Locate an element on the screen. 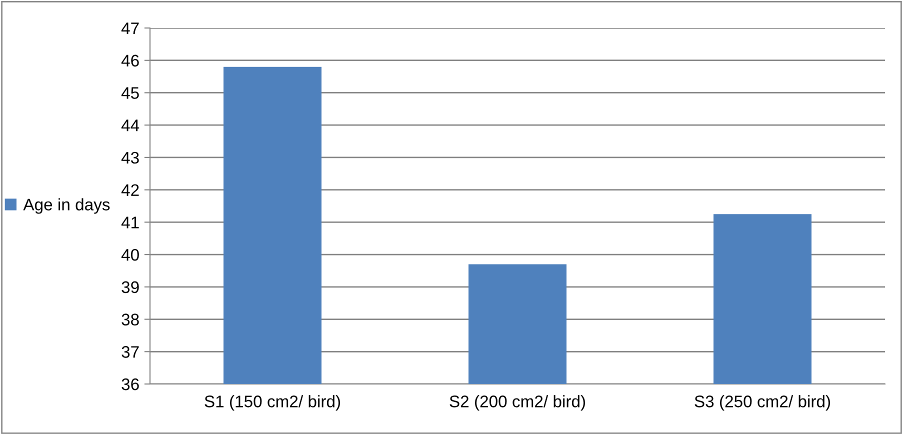 The height and width of the screenshot is (434, 903). y-tick-label: 43 is located at coordinates (130, 158).